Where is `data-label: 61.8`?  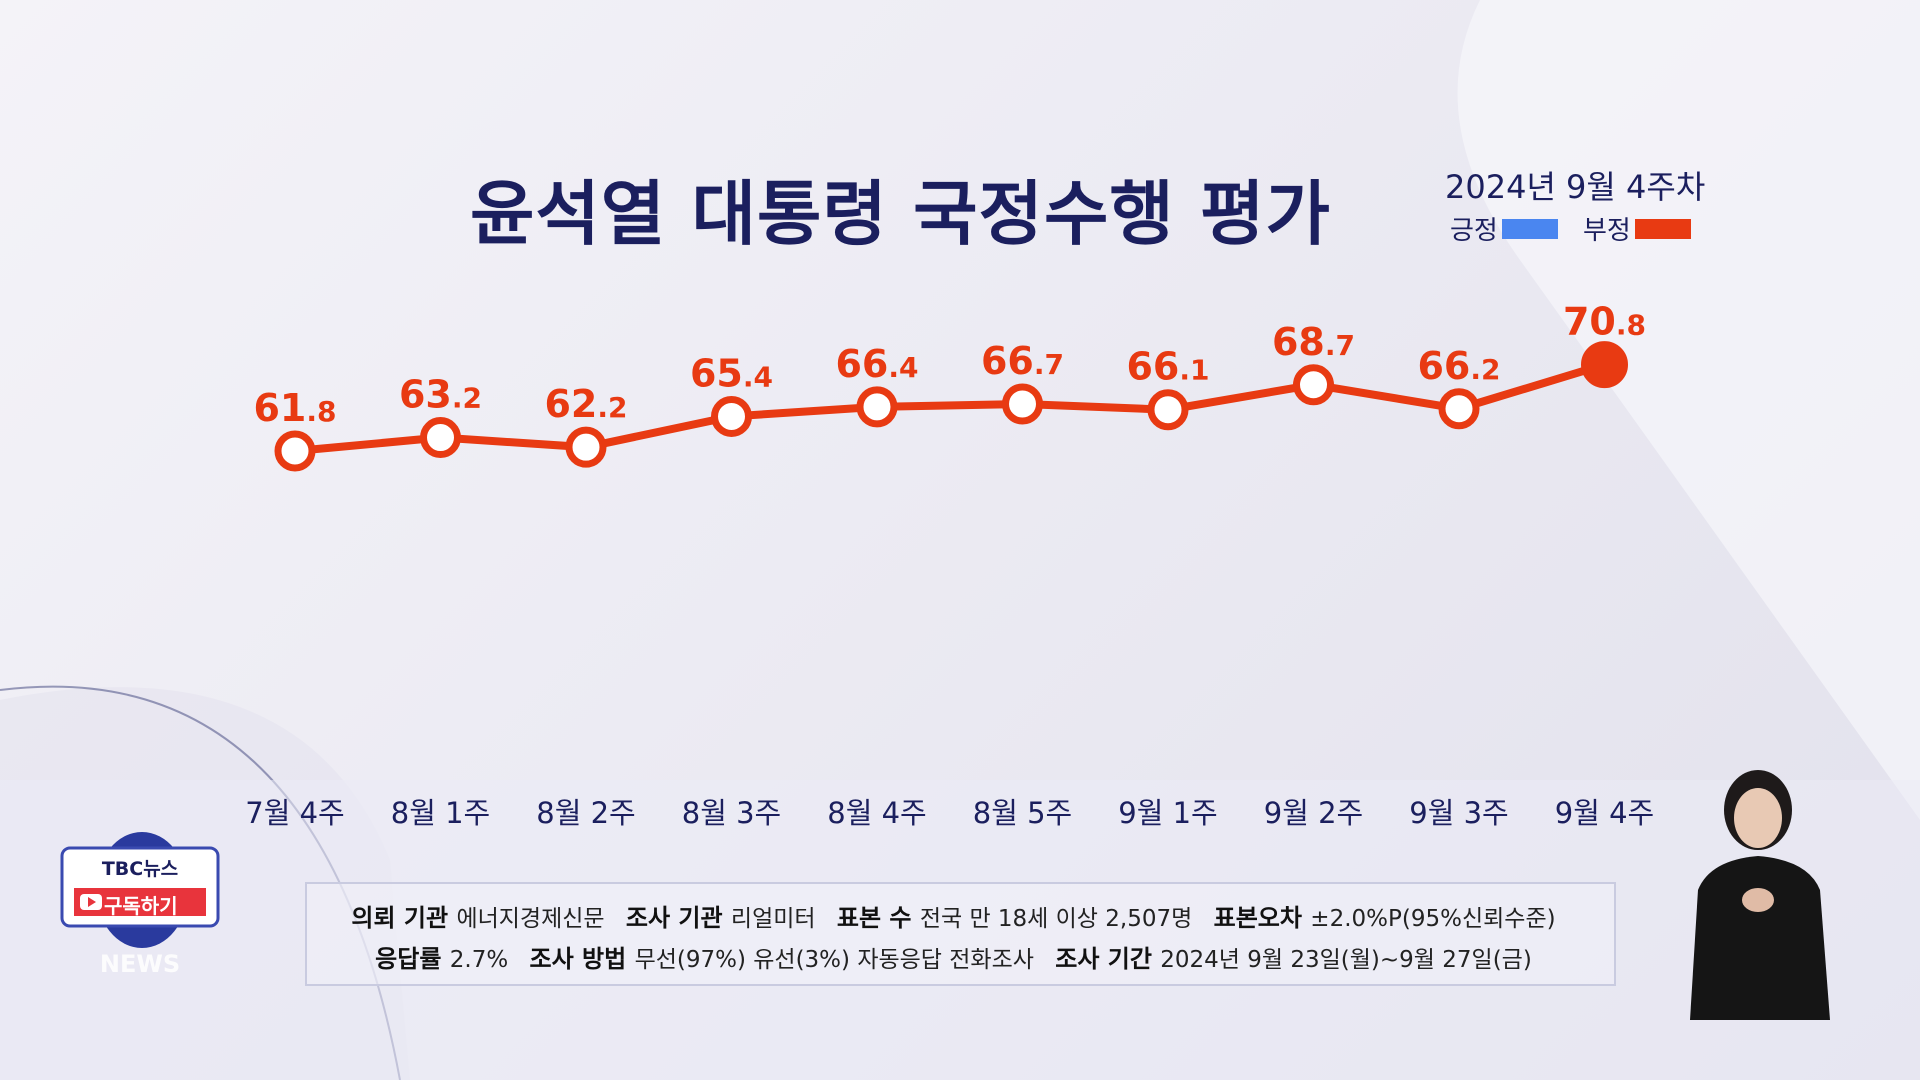 data-label: 61.8 is located at coordinates (294, 408).